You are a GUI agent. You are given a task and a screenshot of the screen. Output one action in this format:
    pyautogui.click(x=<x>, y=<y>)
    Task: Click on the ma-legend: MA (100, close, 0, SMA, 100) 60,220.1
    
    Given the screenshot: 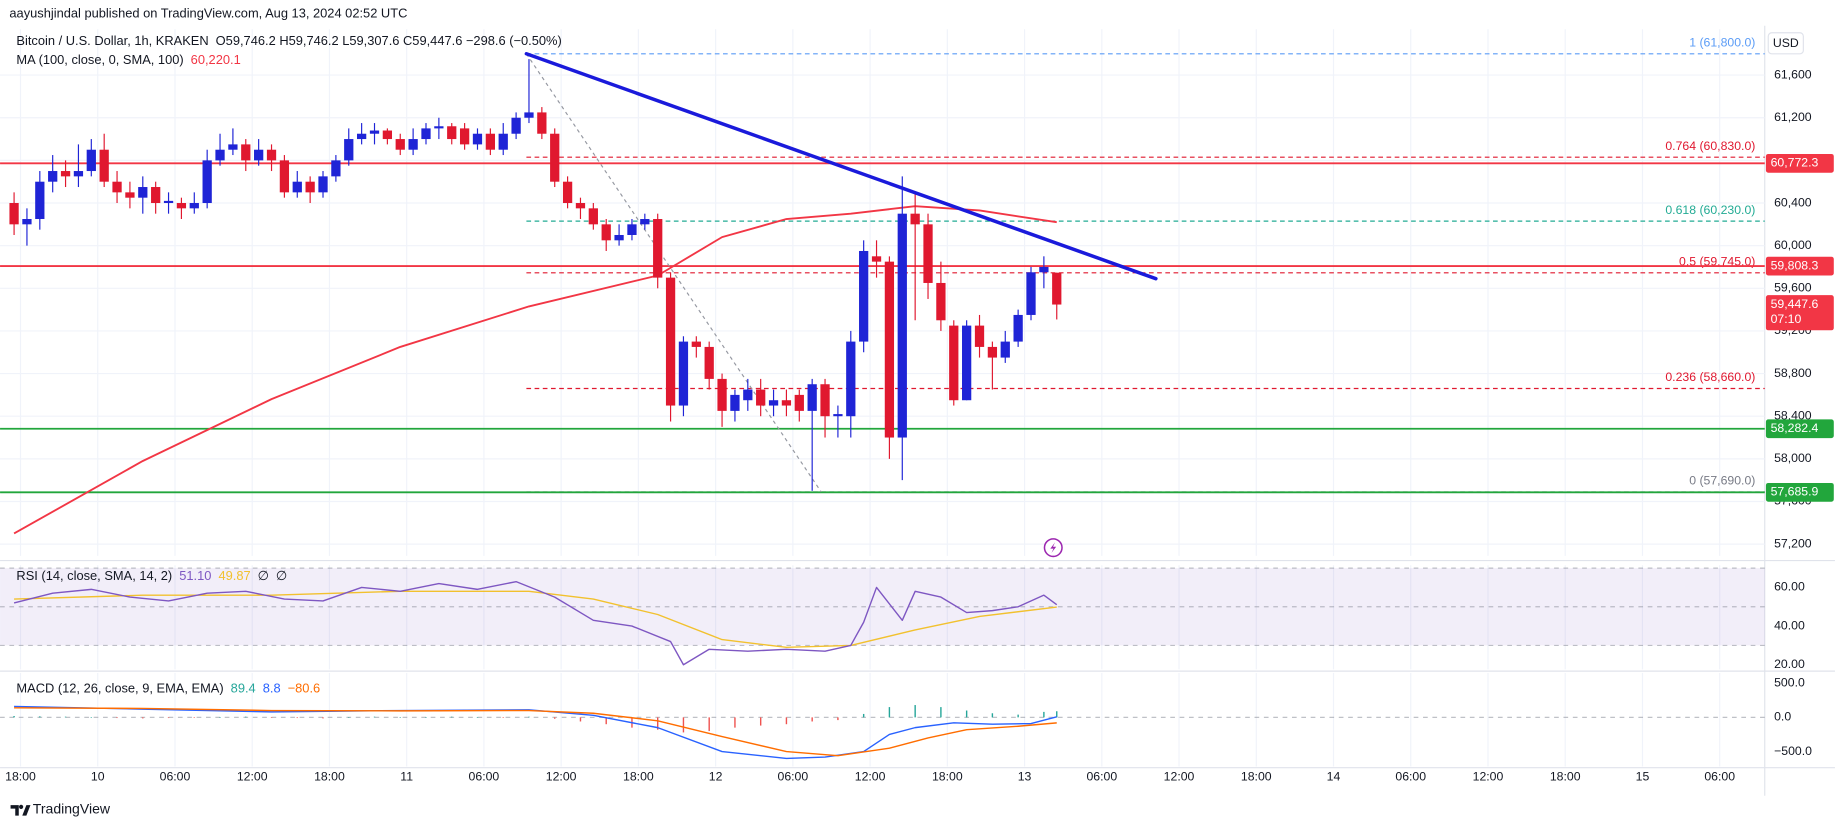 What is the action you would take?
    pyautogui.click(x=128, y=59)
    